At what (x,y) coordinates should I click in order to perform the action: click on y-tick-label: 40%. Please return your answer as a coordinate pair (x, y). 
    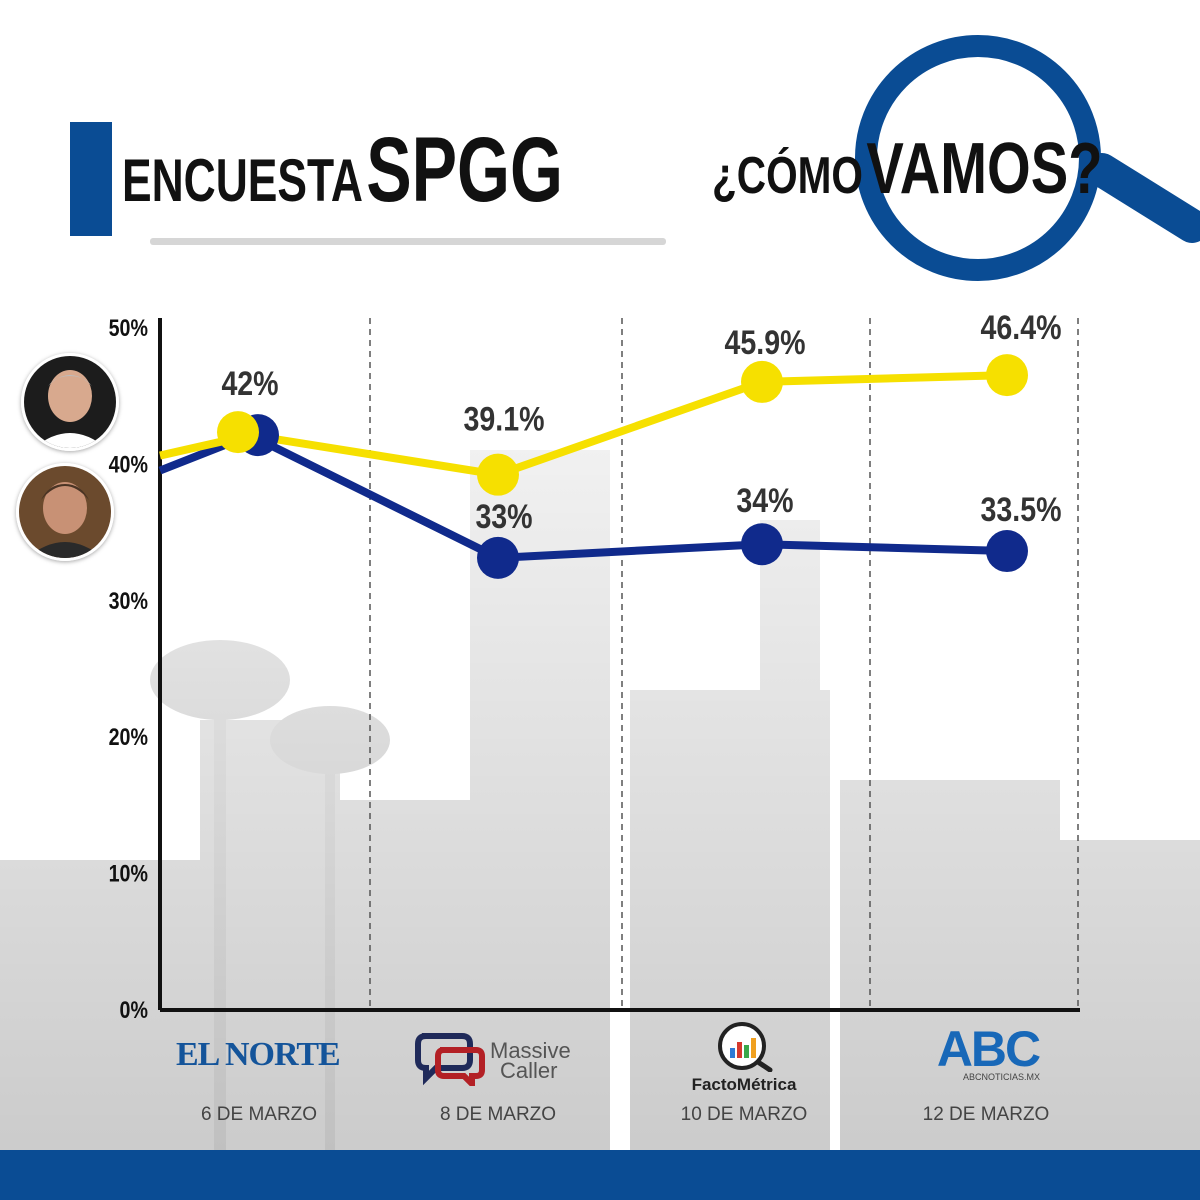
    Looking at the image, I should click on (128, 464).